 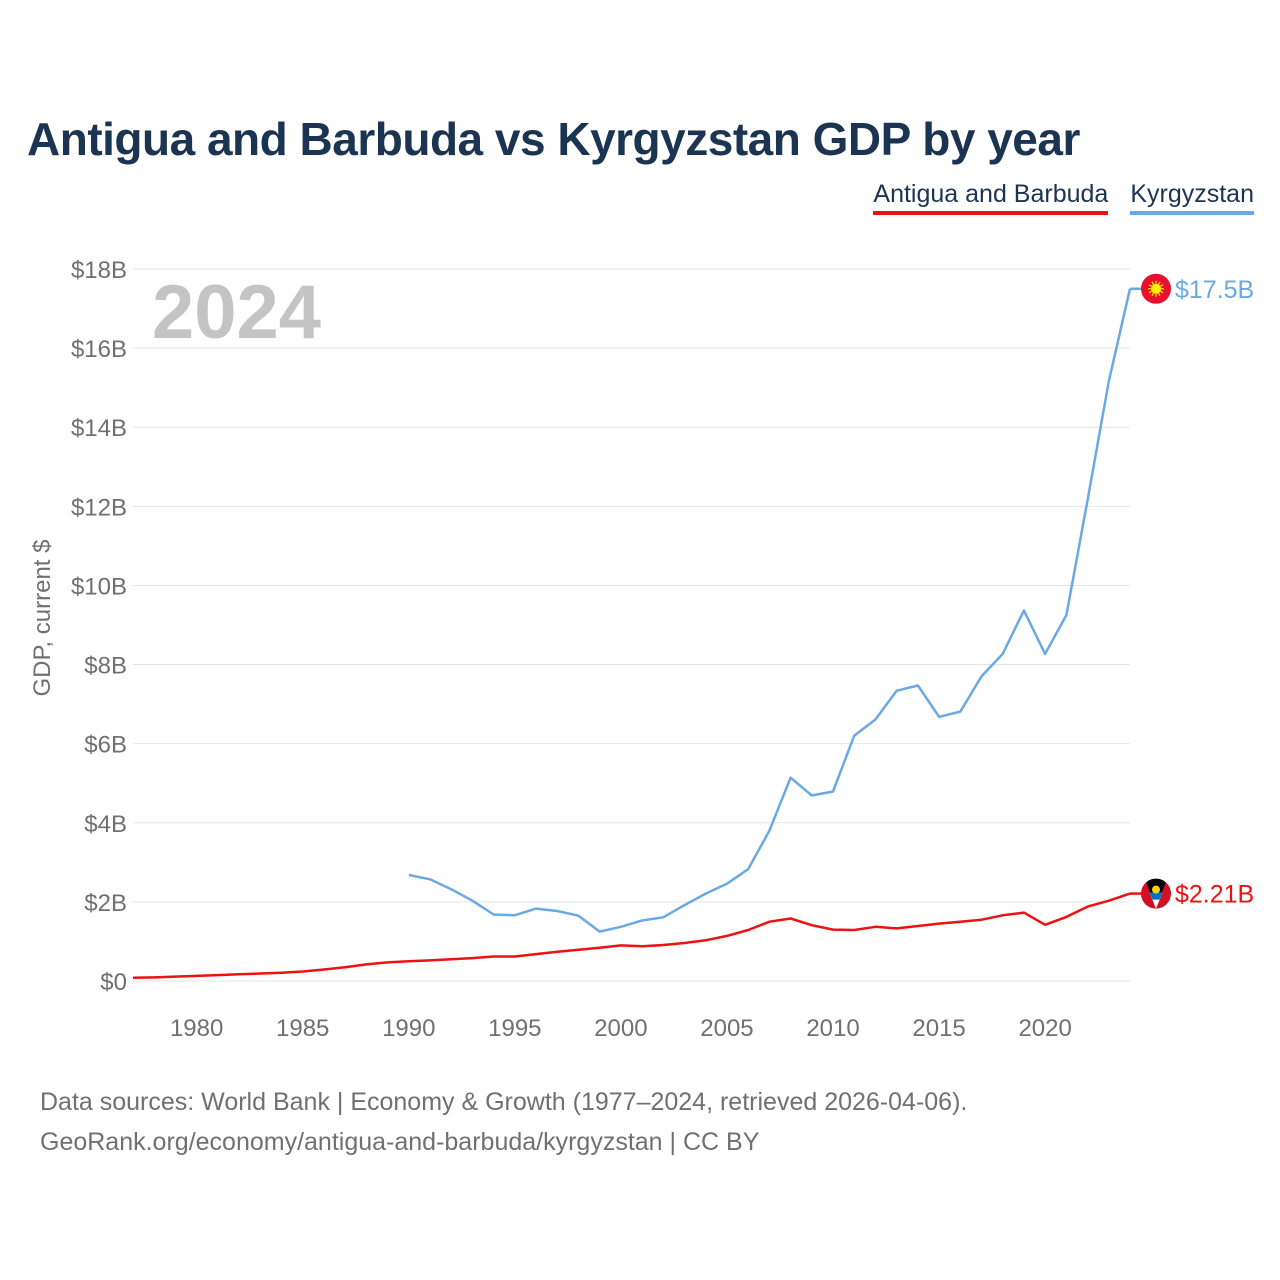 I want to click on legend-item-kyrgyzstan: Kyrgyzstan, so click(x=1192, y=197).